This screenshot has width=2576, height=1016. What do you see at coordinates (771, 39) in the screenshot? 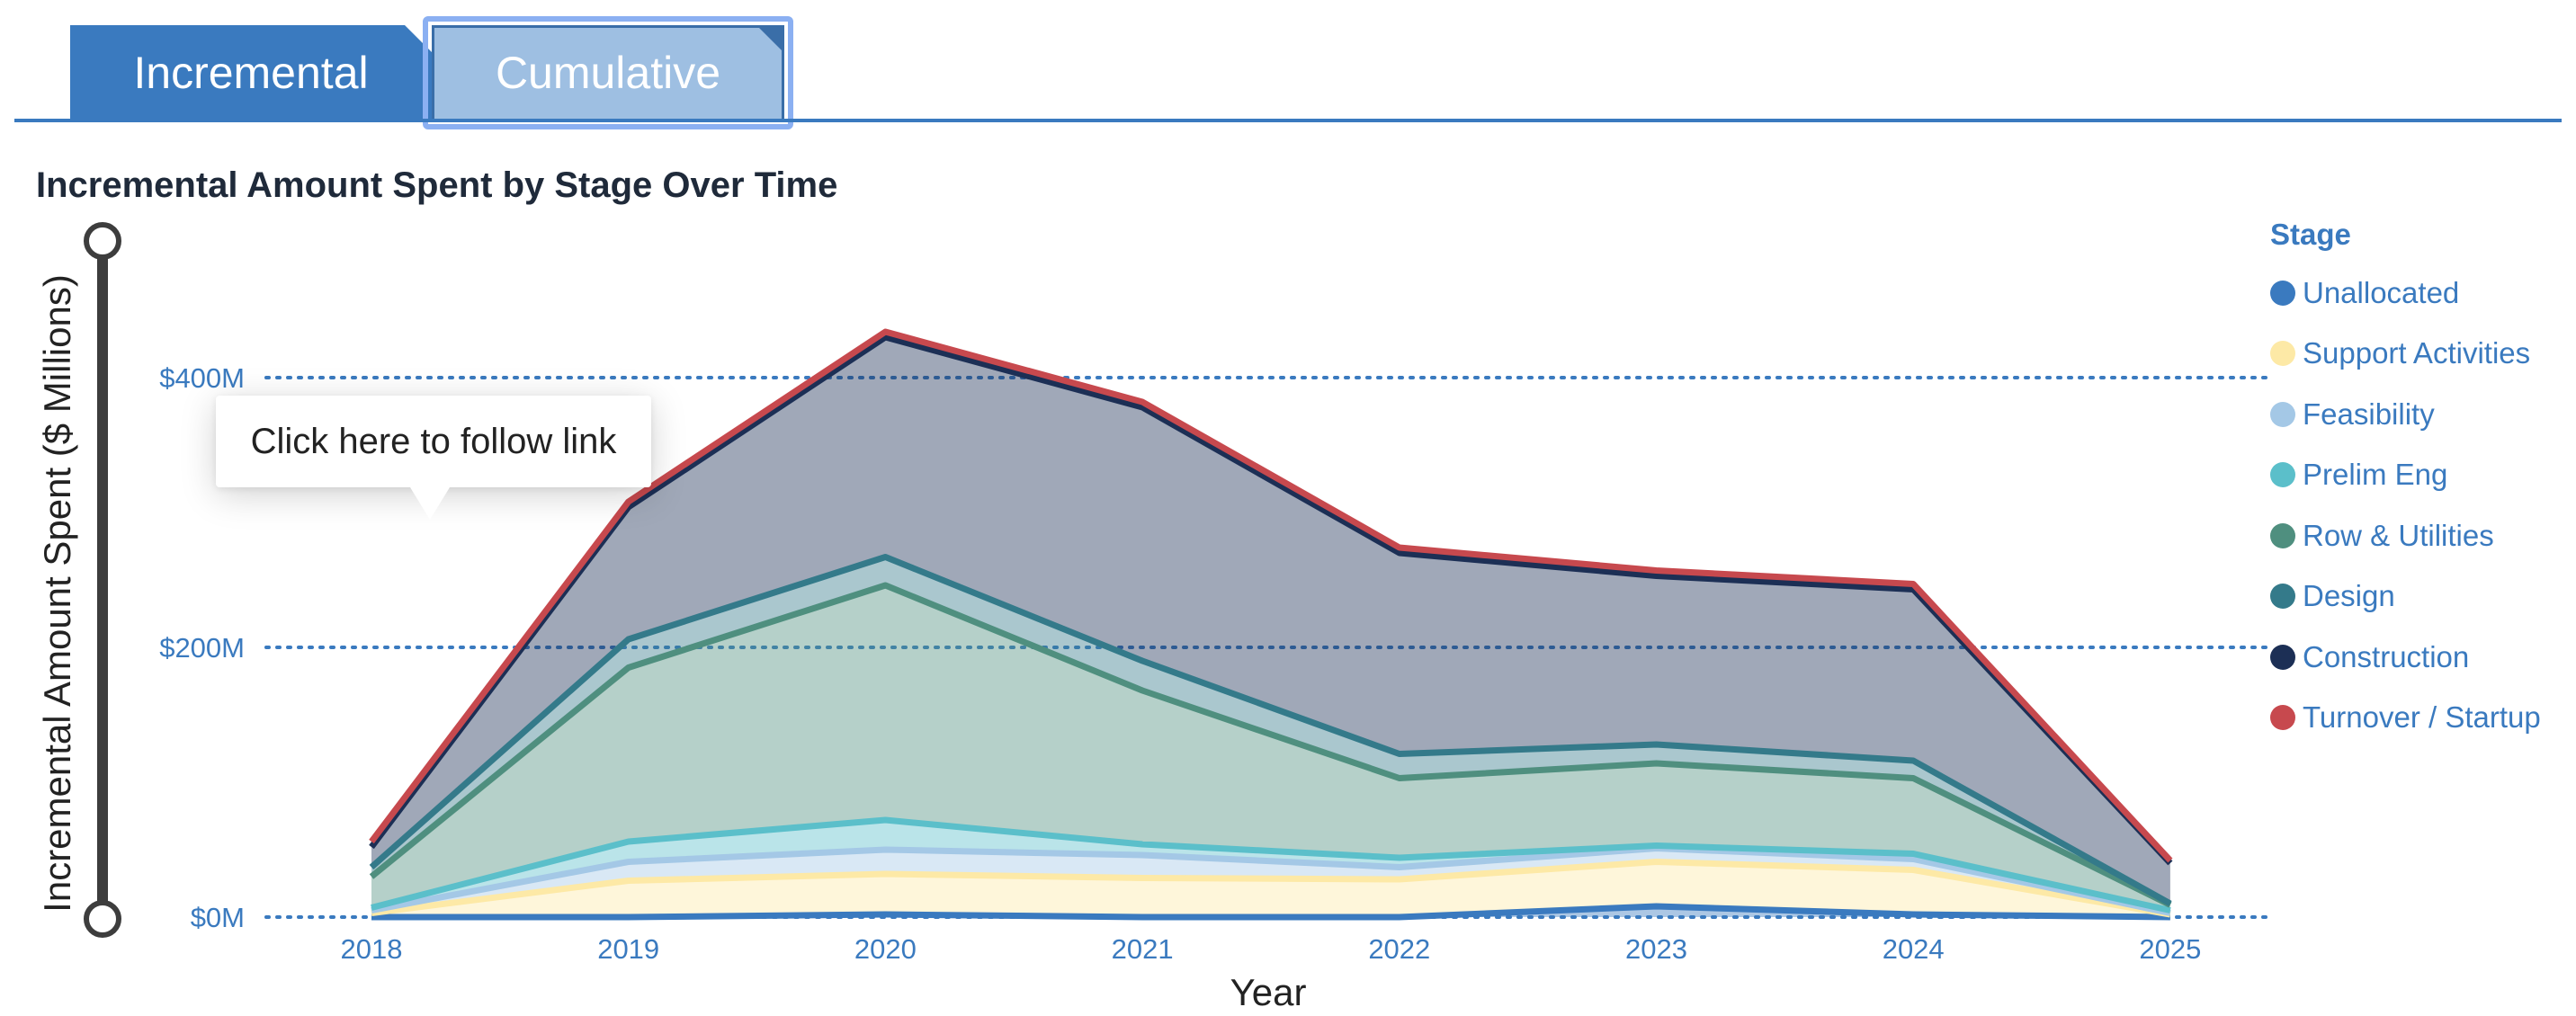
I see `tab-corner-fold` at bounding box center [771, 39].